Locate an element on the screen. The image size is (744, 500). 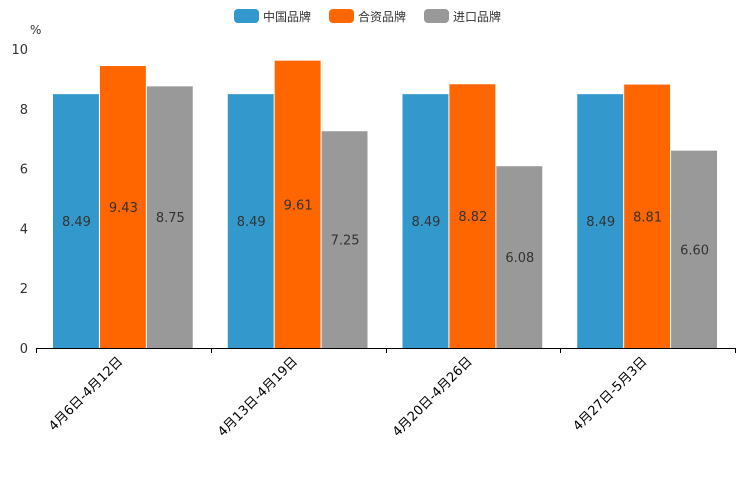
x-tick-label: 4月27日-5月3日 is located at coordinates (611, 394).